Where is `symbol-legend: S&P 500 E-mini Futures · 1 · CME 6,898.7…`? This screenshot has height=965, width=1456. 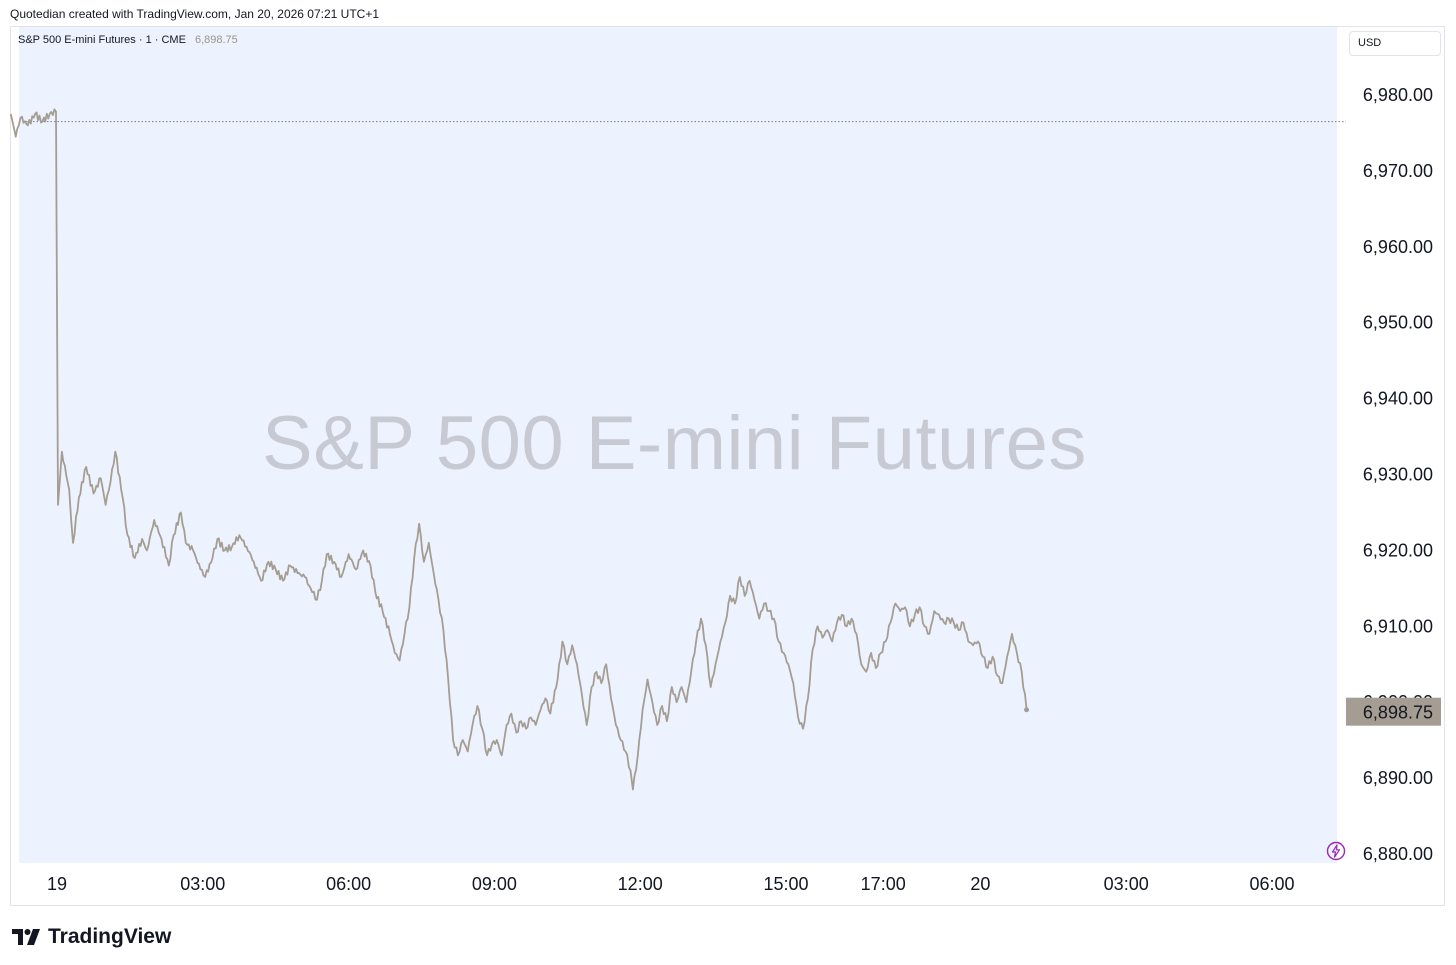
symbol-legend: S&P 500 E-mini Futures · 1 · CME 6,898.7… is located at coordinates (128, 40).